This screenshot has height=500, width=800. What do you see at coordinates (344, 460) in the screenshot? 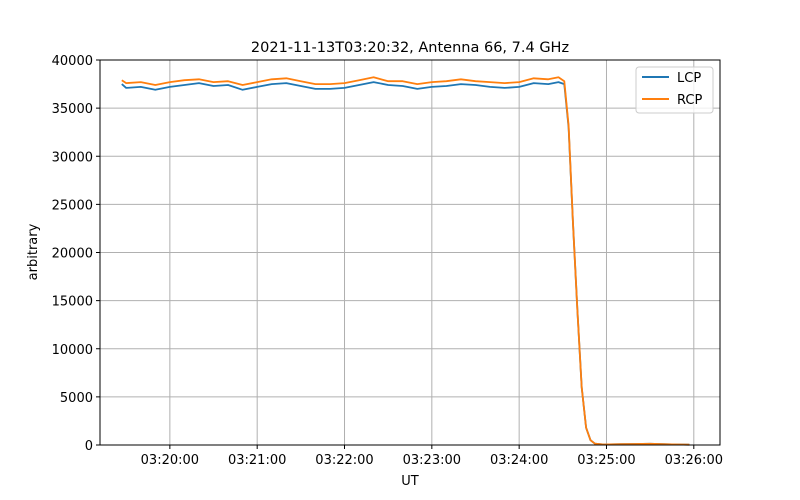
I see `x-tick-label: 03:22:00` at bounding box center [344, 460].